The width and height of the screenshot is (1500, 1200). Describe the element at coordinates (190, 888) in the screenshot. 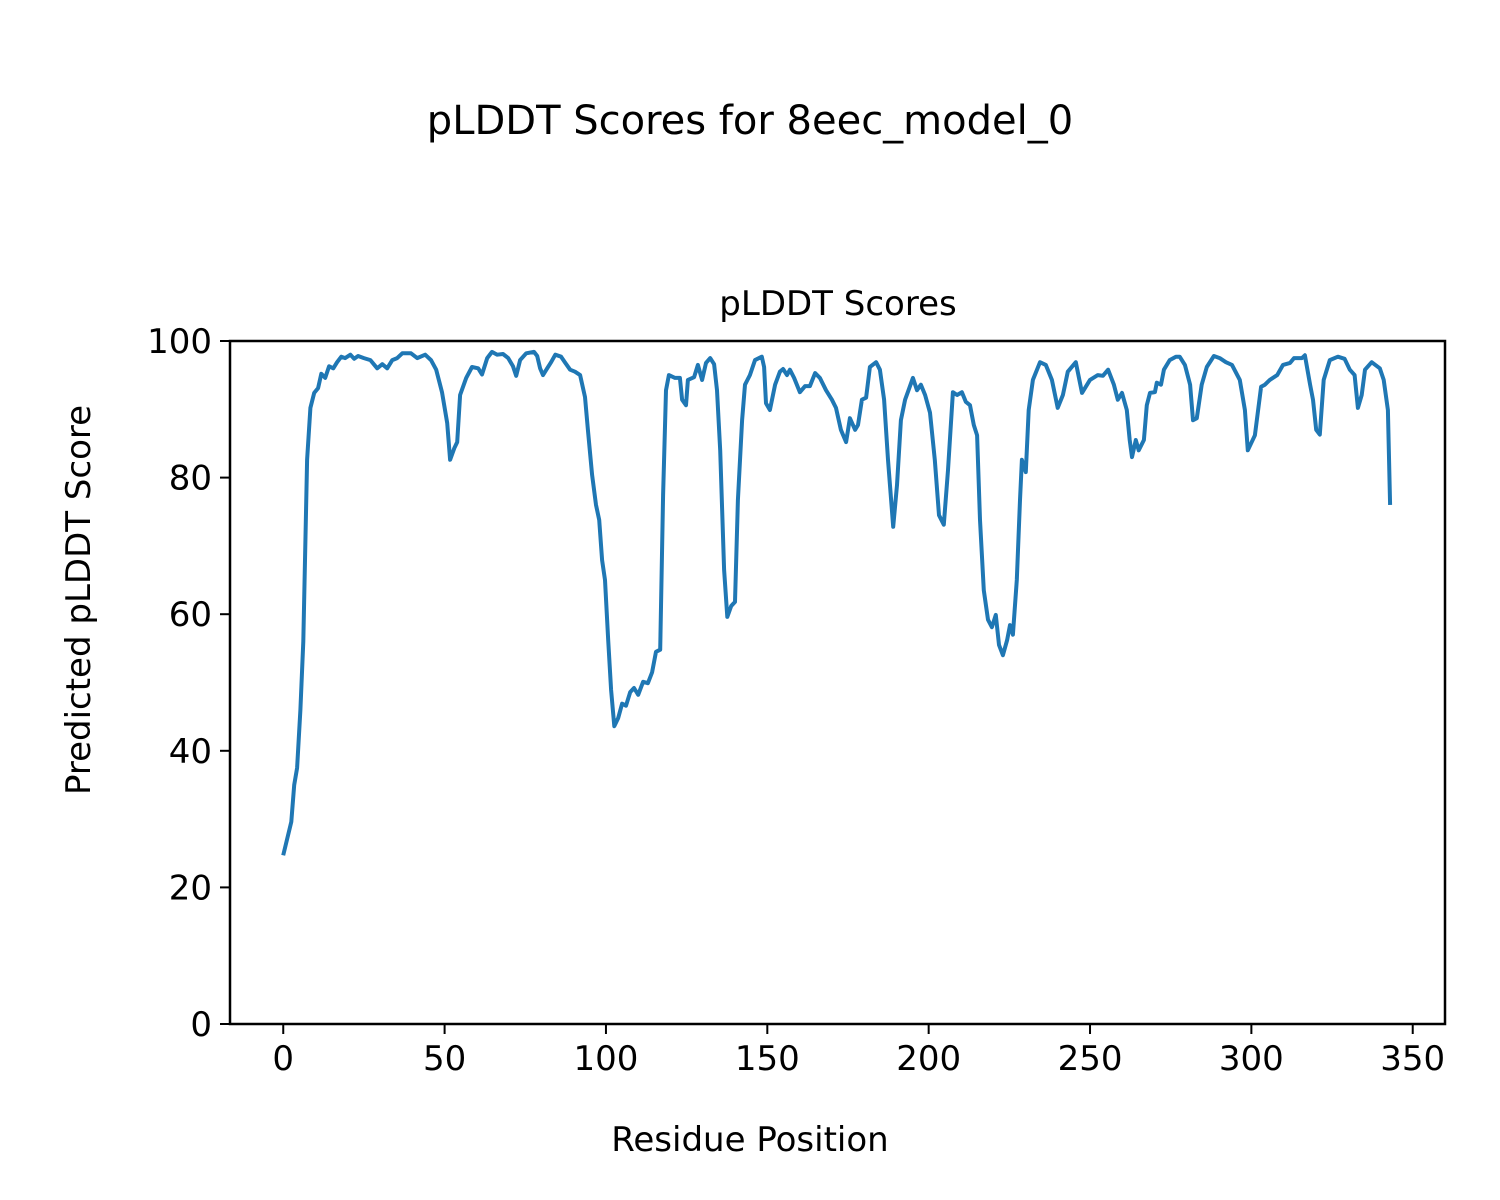

I see `y-tick-label: 20` at that location.